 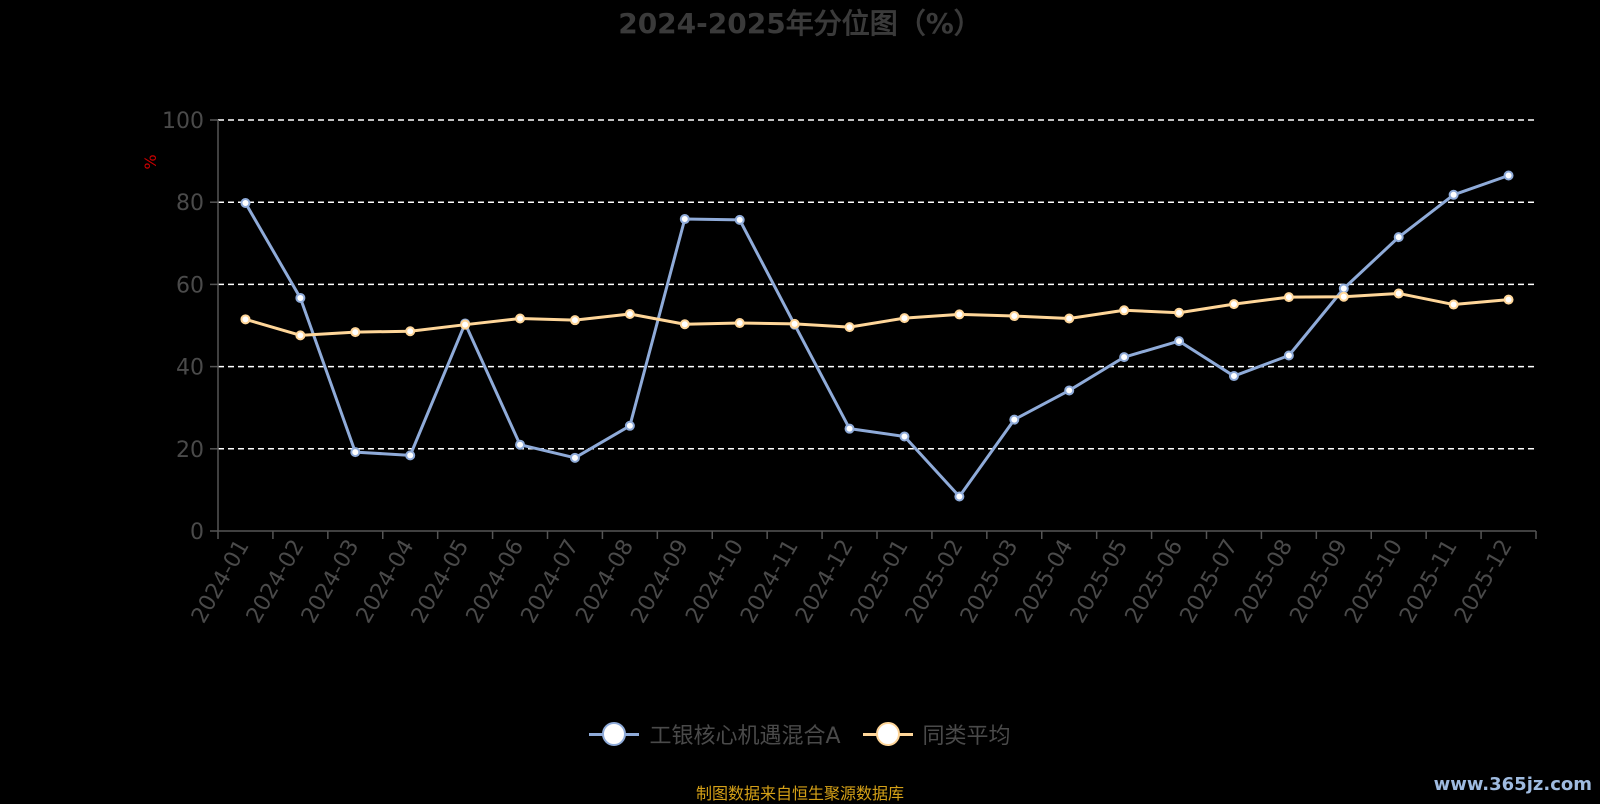 What do you see at coordinates (150, 161) in the screenshot?
I see `y-axis-label: %` at bounding box center [150, 161].